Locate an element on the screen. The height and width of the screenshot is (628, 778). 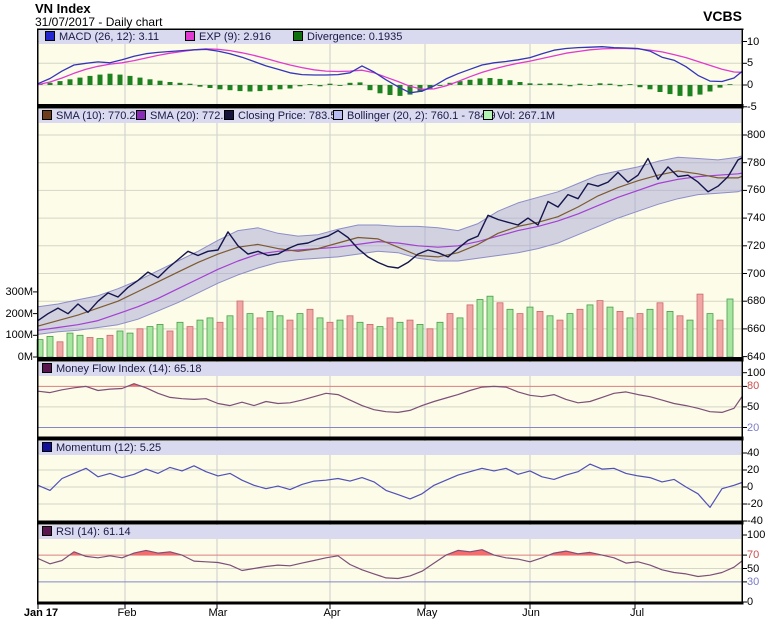
legend-item-close: Closing Price: 783.5 is located at coordinates (280, 116).